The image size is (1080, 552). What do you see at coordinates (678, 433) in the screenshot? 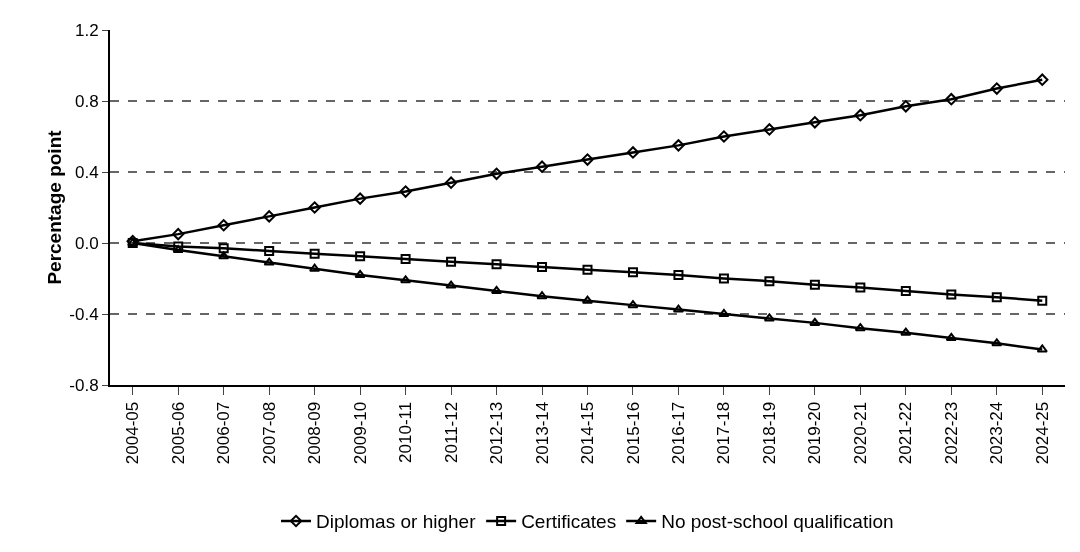
I see `x-tick-label: 2016-17` at bounding box center [678, 433].